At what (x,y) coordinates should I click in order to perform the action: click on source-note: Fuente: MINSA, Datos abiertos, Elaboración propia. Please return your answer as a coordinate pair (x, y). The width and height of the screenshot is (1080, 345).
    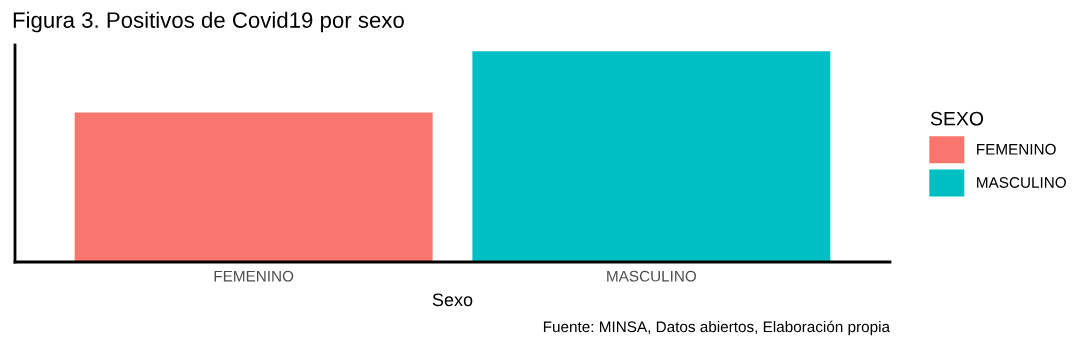
    Looking at the image, I should click on (717, 328).